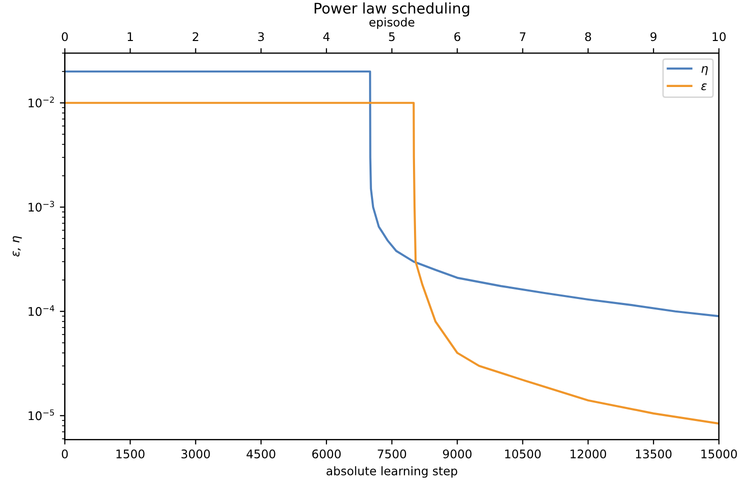 The height and width of the screenshot is (483, 745). I want to click on legend-label: η, so click(704, 71).